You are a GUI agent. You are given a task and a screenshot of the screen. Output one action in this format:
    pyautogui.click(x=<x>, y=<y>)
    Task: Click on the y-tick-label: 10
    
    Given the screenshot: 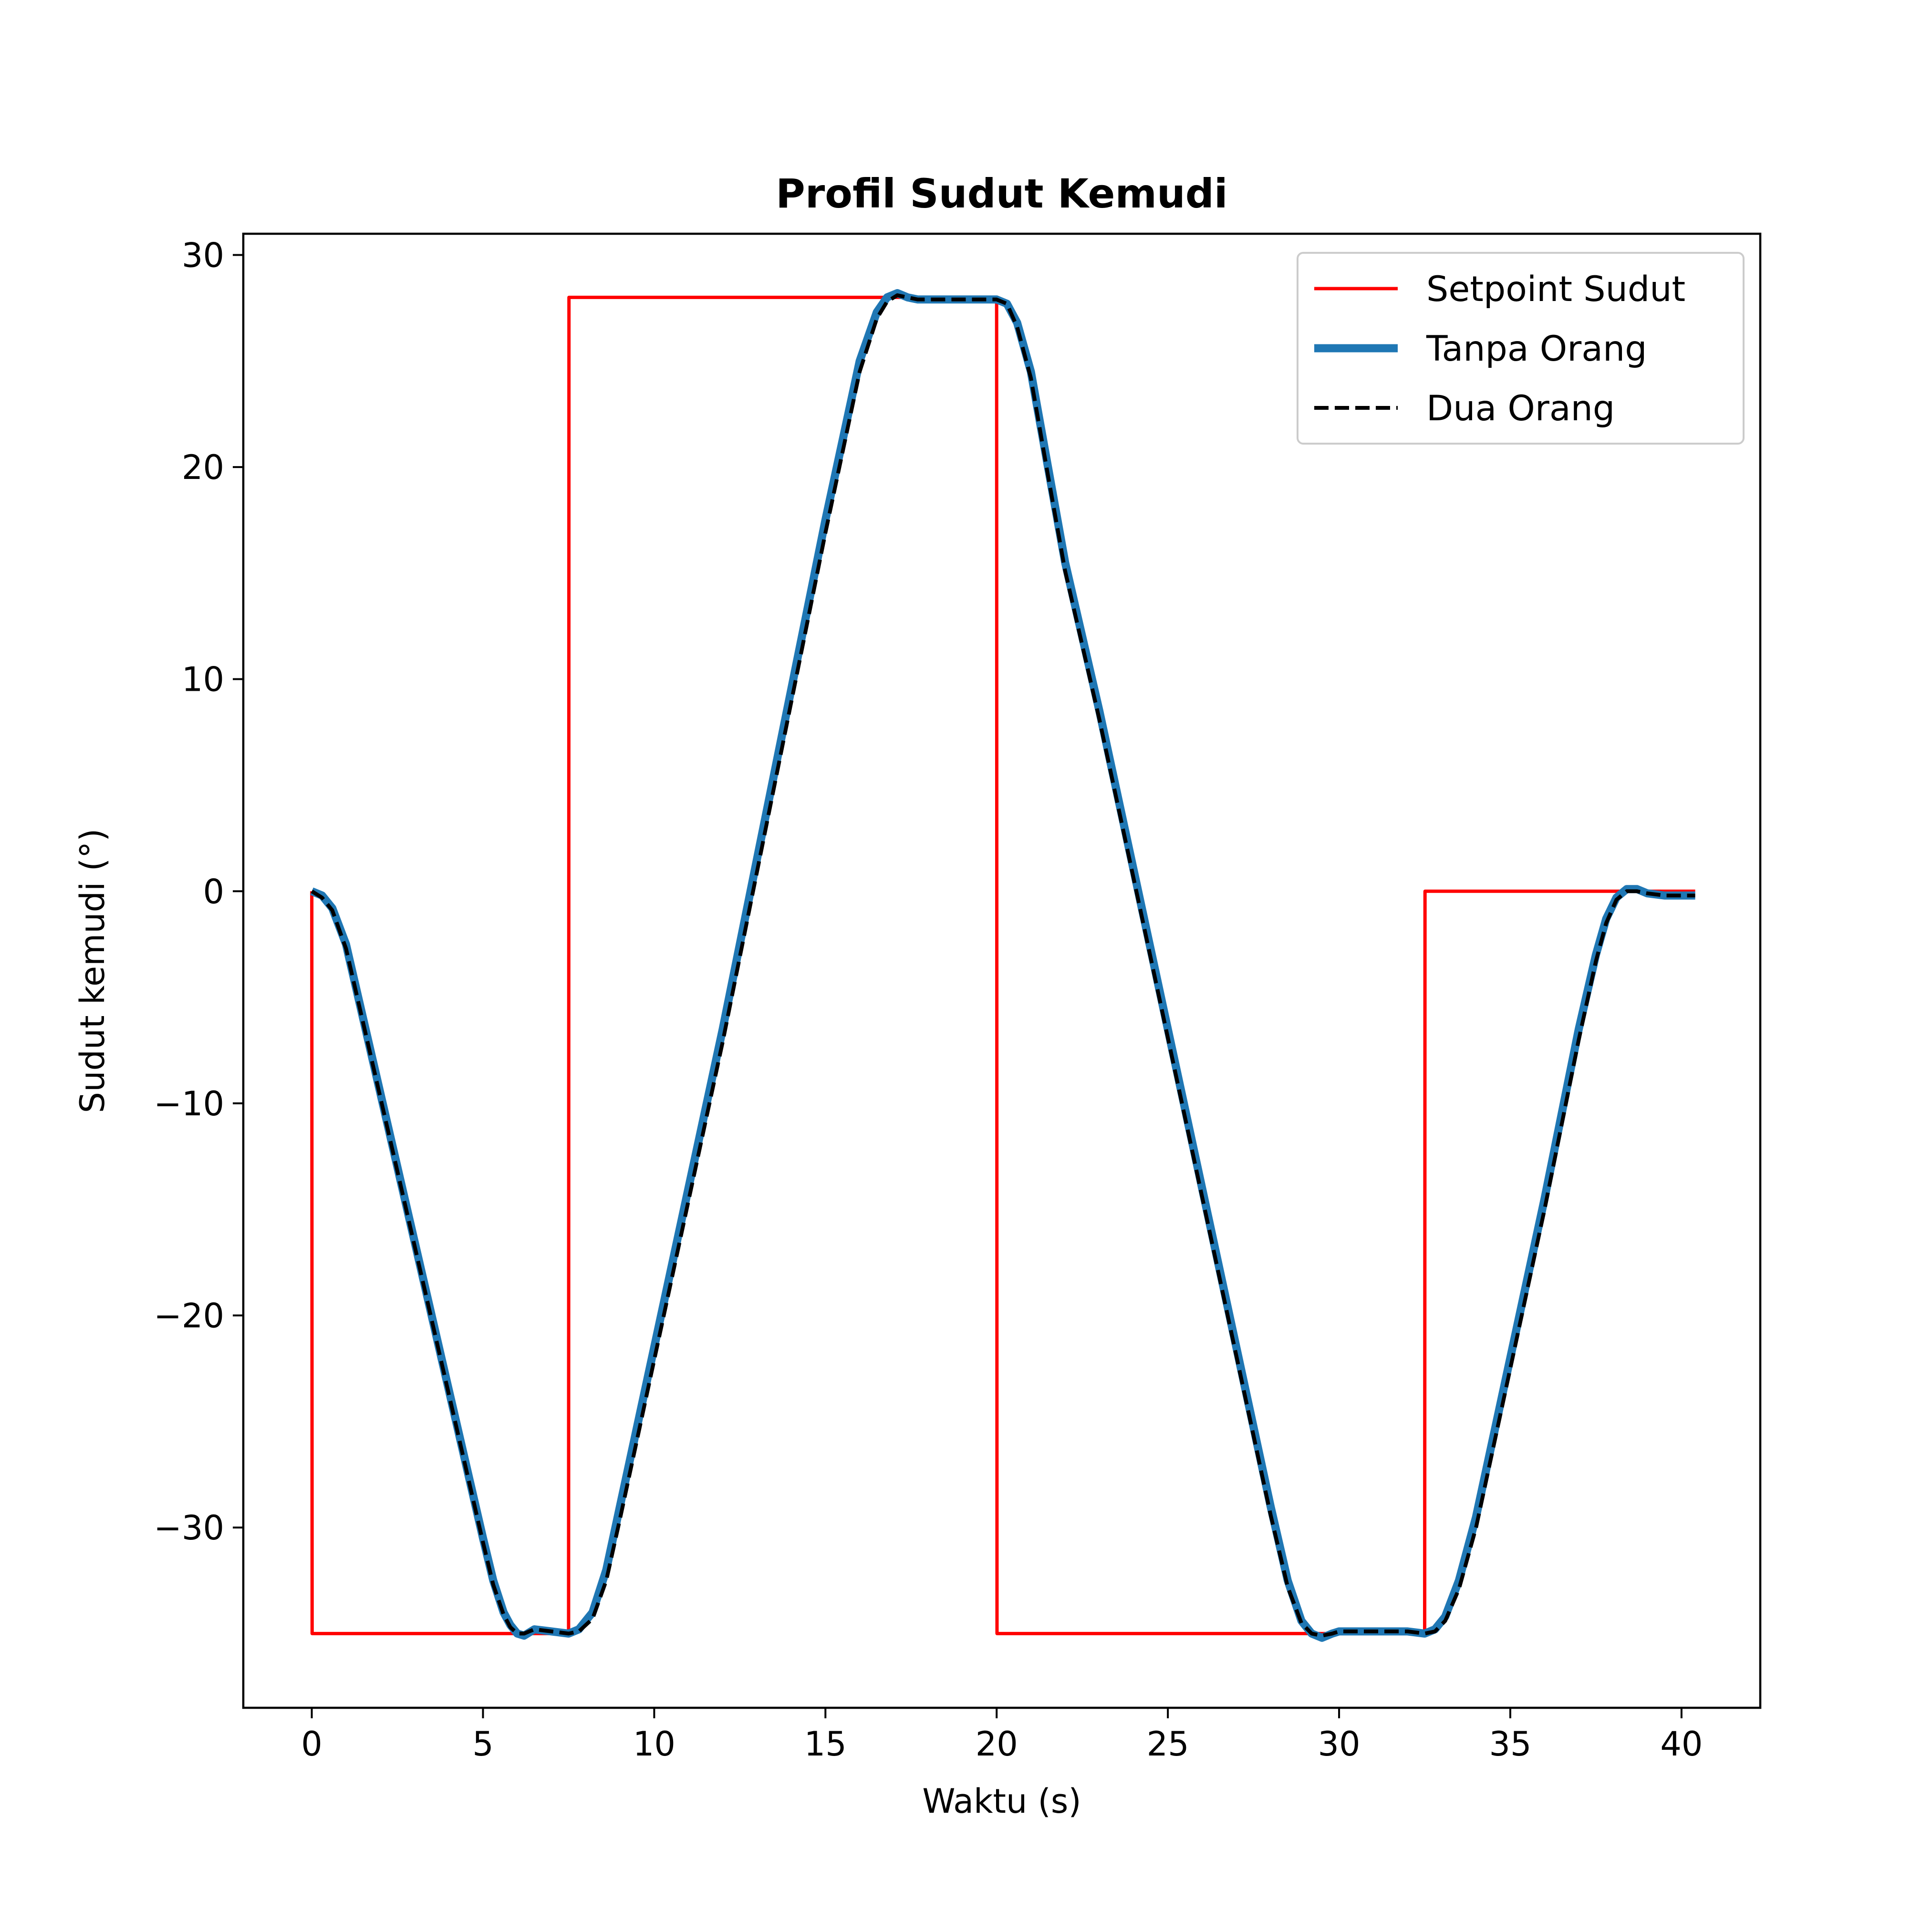 What is the action you would take?
    pyautogui.click(x=203, y=679)
    